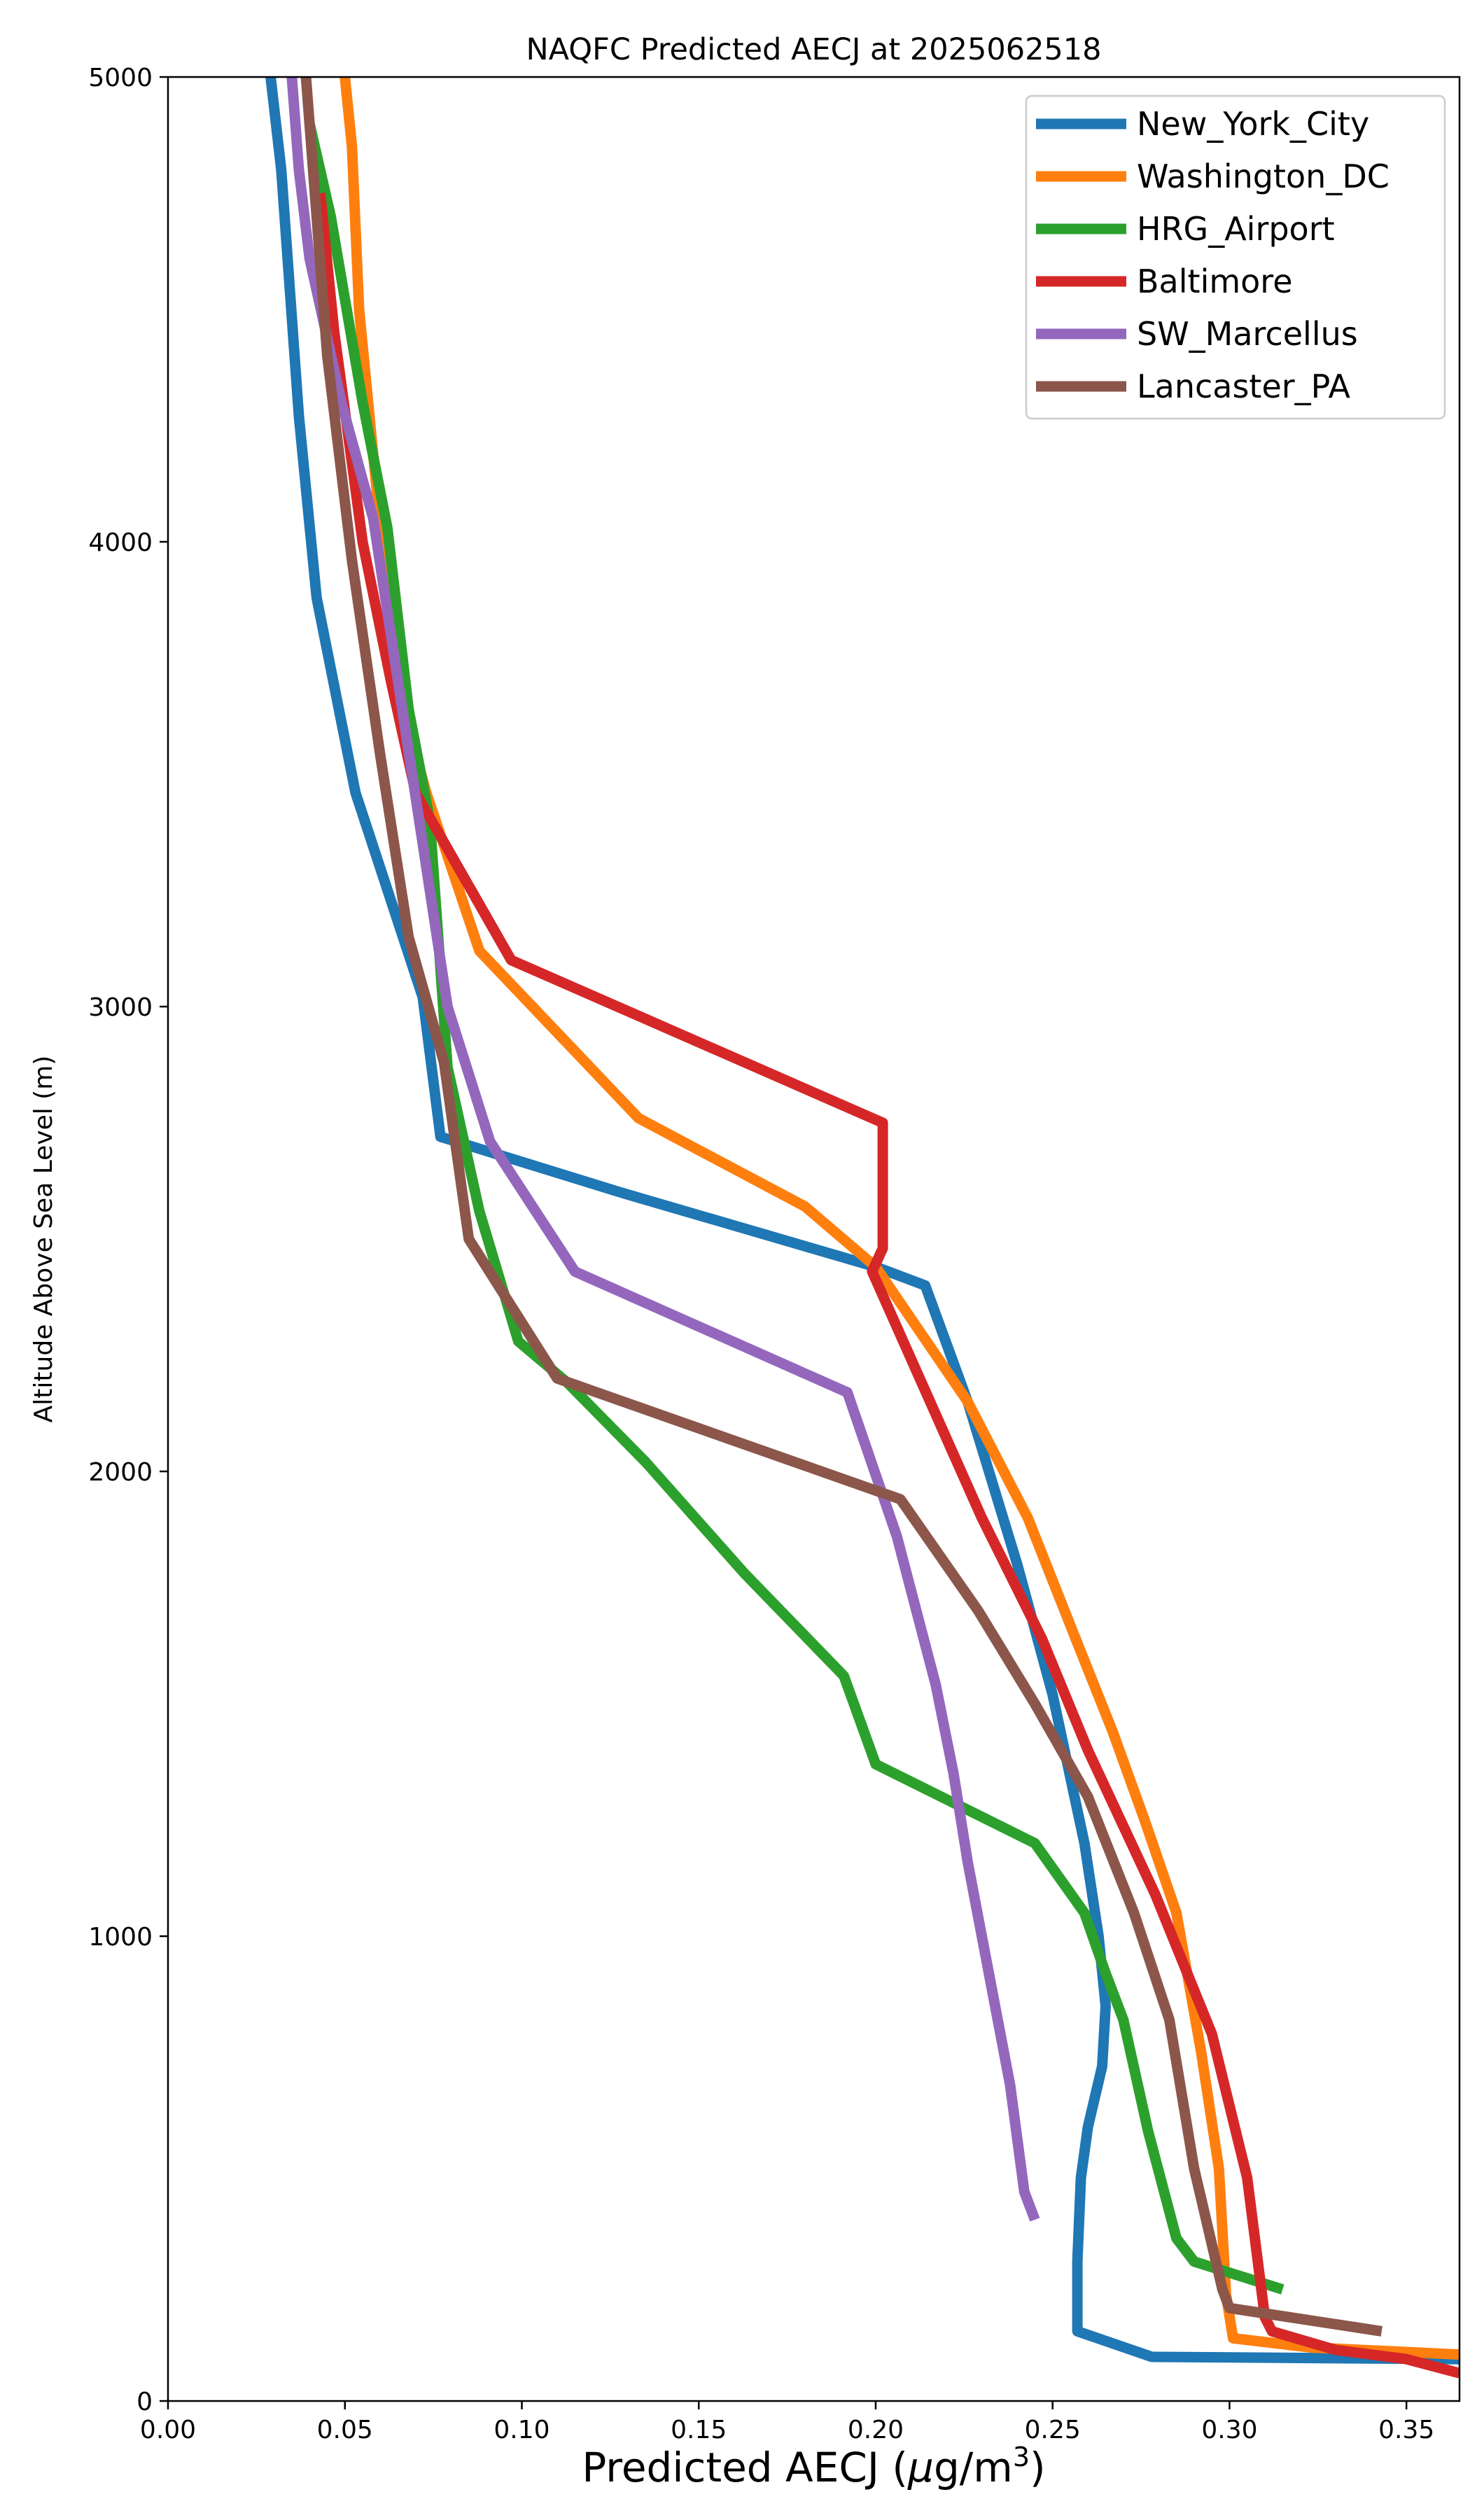 The height and width of the screenshot is (2520, 1470). Describe the element at coordinates (1229, 2430) in the screenshot. I see `x-tick-label: 0.30` at that location.